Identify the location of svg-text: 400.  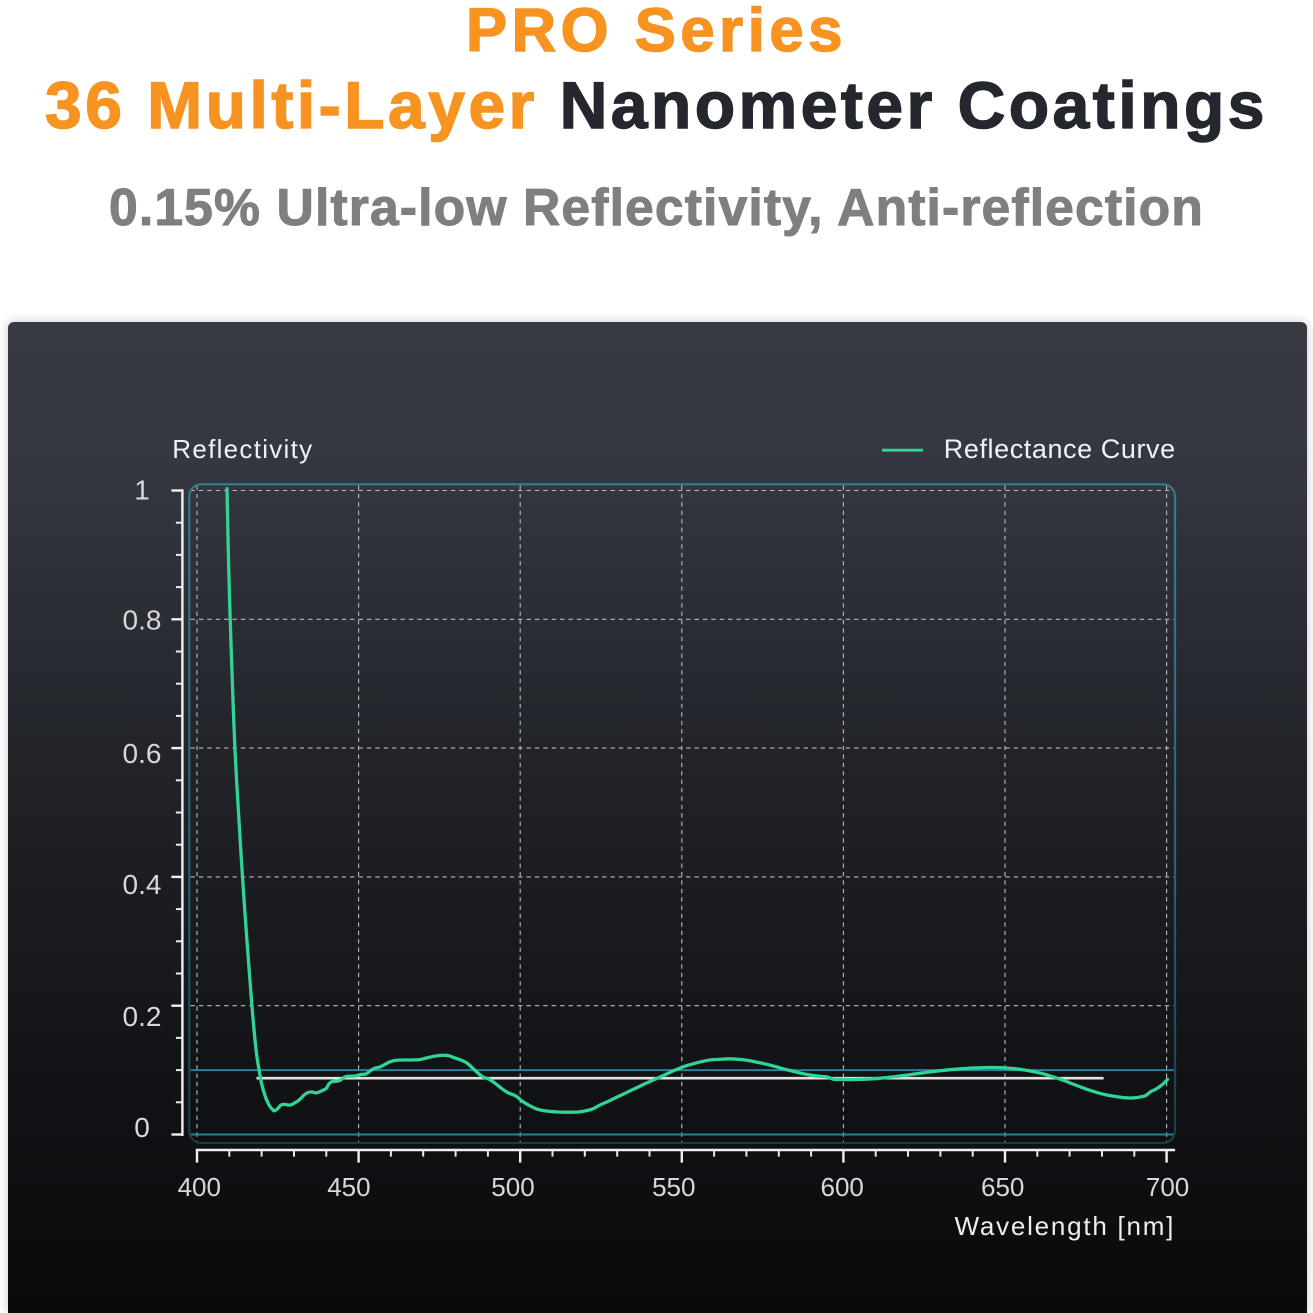
(199, 1187).